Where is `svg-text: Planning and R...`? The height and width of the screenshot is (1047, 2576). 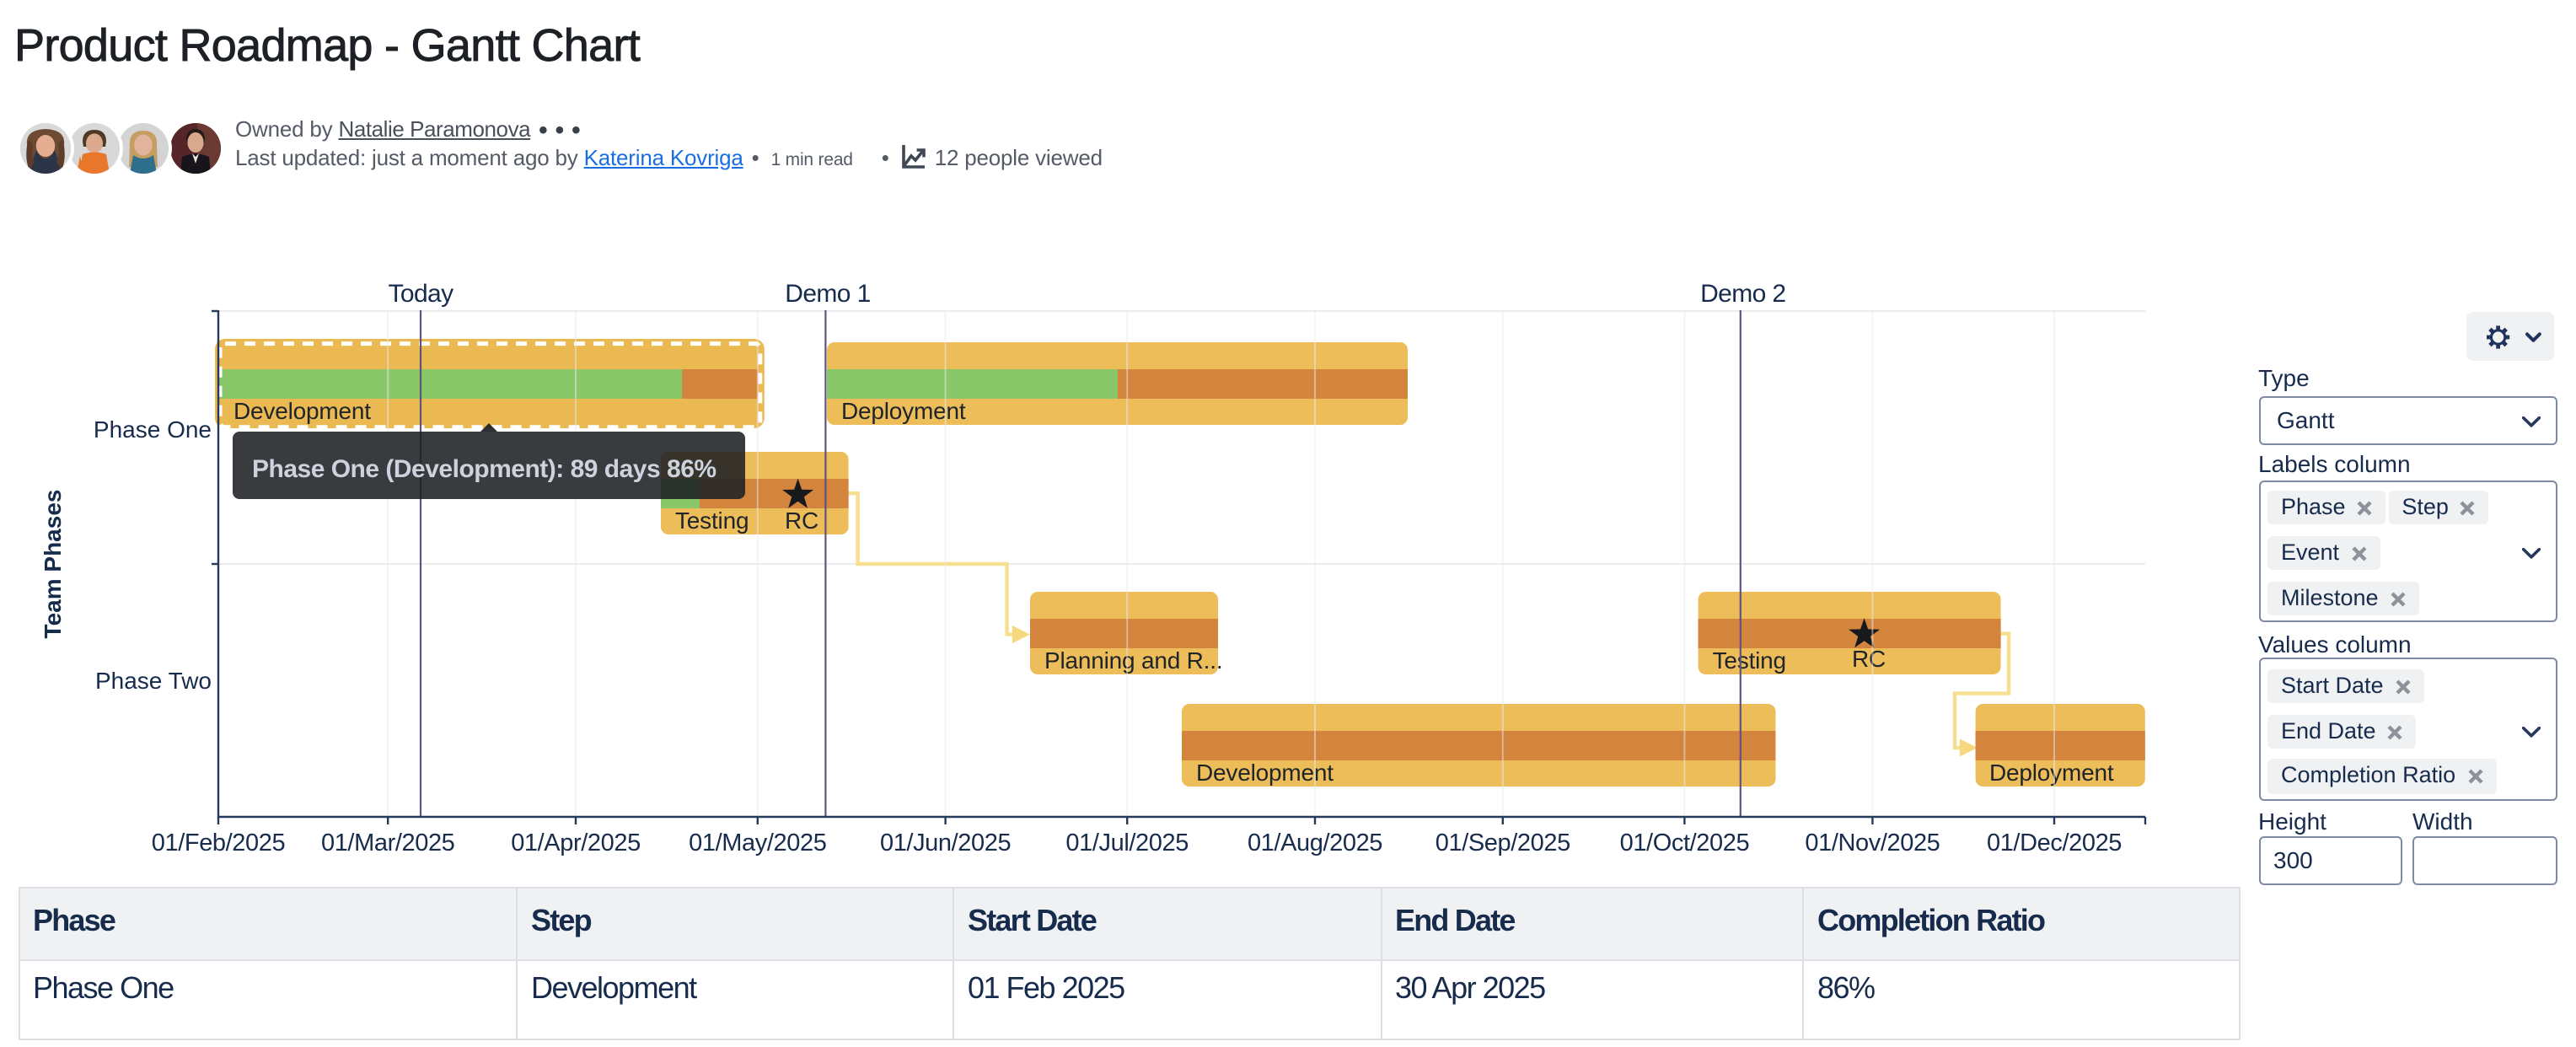 svg-text: Planning and R... is located at coordinates (1133, 660).